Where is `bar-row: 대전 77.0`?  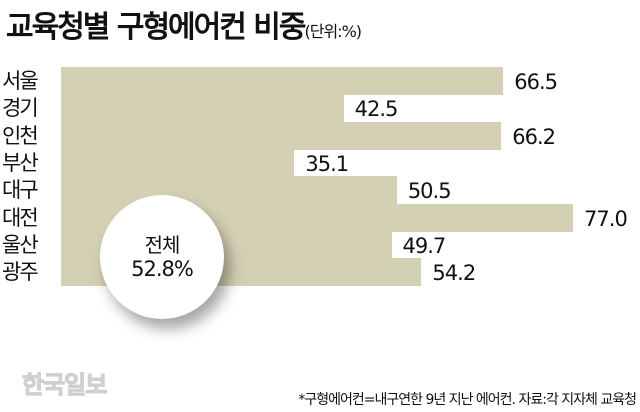 bar-row: 대전 77.0 is located at coordinates (320, 217).